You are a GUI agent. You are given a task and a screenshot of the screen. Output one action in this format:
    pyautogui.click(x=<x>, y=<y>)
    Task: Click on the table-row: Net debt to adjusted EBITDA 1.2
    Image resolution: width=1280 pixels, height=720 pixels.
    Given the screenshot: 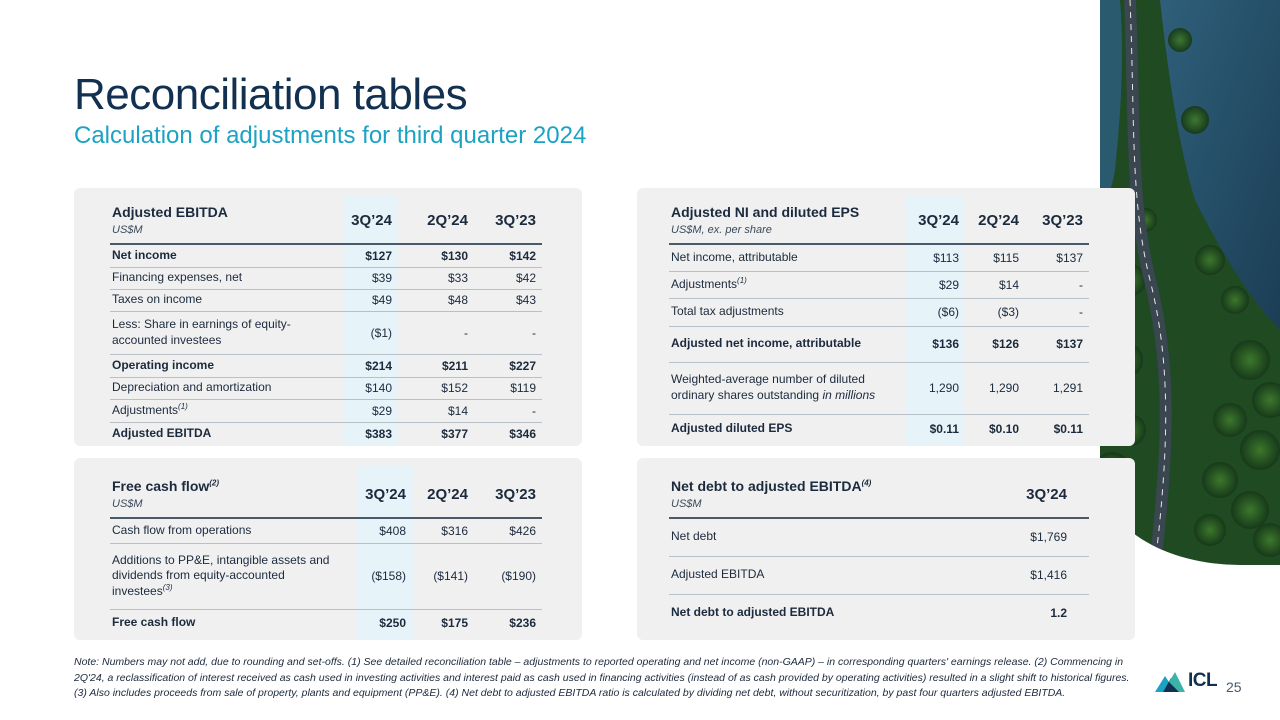 What is the action you would take?
    pyautogui.click(x=879, y=612)
    